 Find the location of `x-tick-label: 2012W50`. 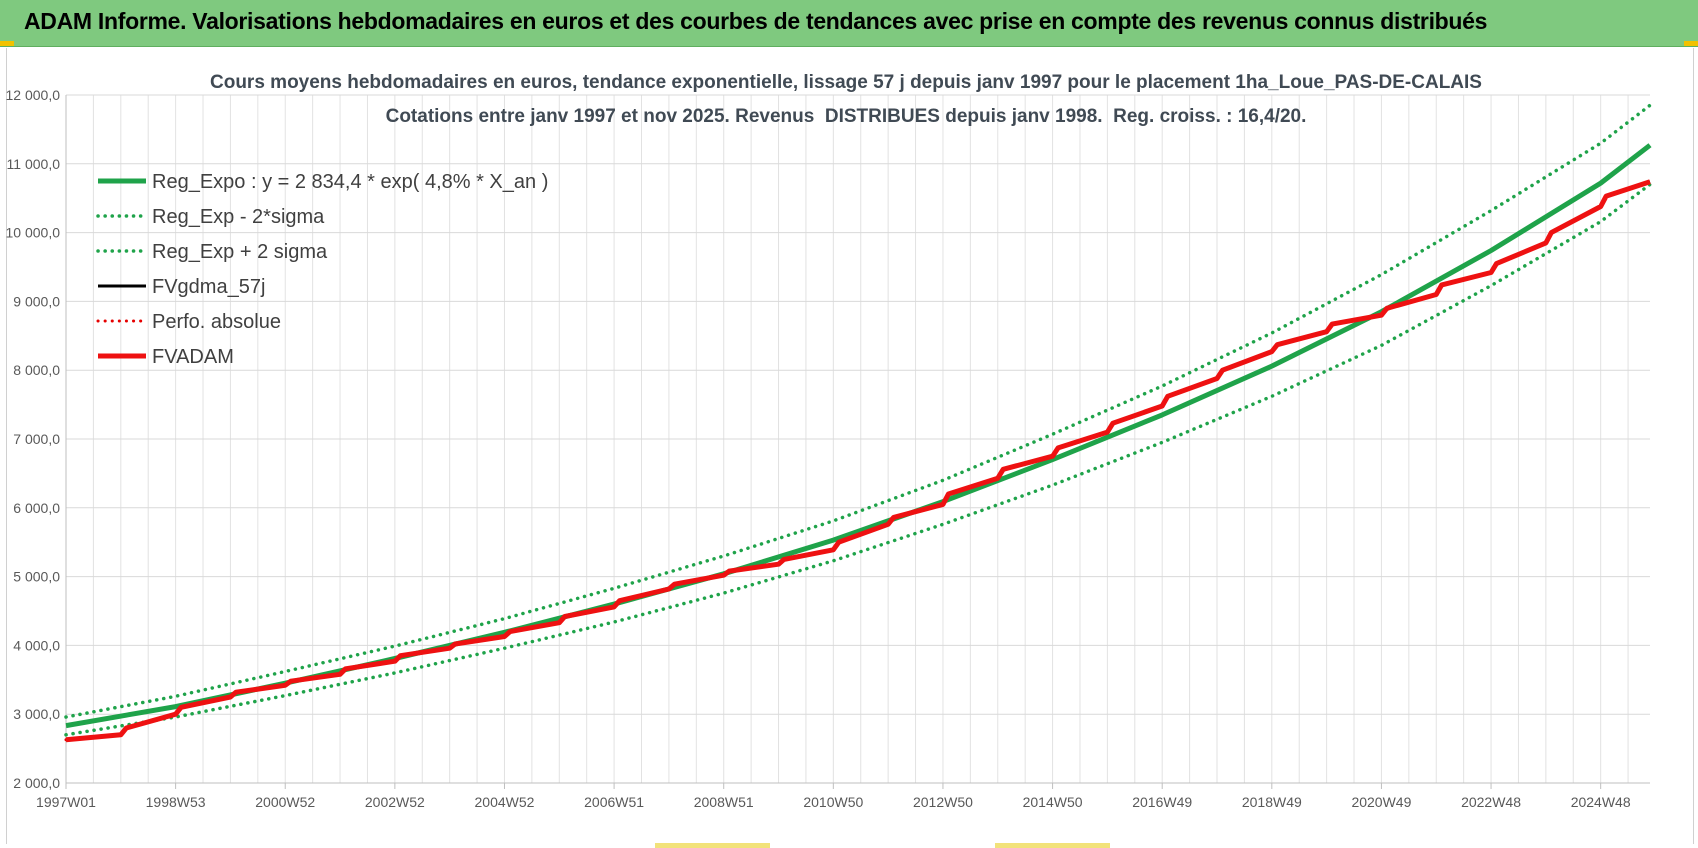

x-tick-label: 2012W50 is located at coordinates (943, 802).